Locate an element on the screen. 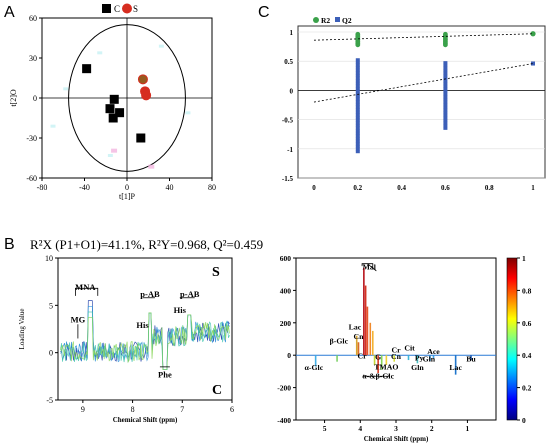  spec-c-annotation: TMAO is located at coordinates (386, 366).